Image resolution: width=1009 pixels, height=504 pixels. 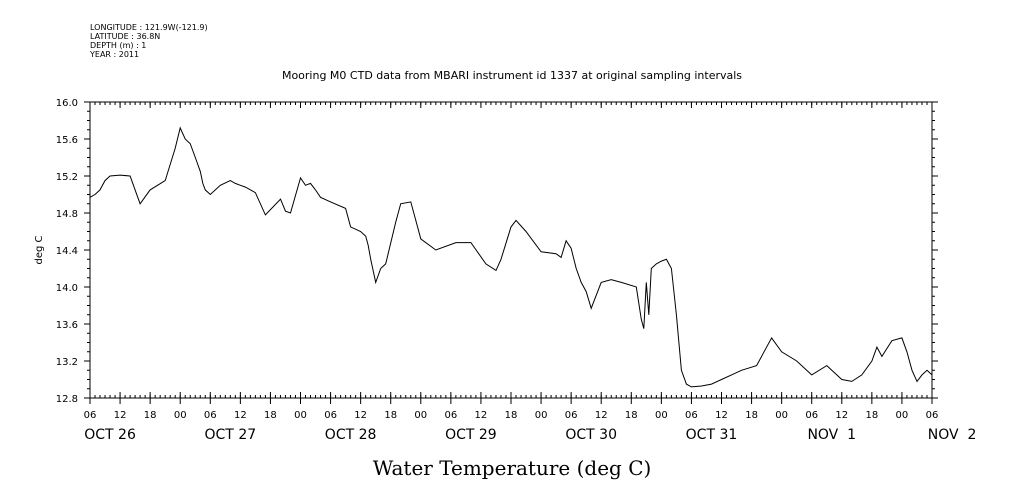 What do you see at coordinates (471, 435) in the screenshot?
I see `day-label: OCT 29` at bounding box center [471, 435].